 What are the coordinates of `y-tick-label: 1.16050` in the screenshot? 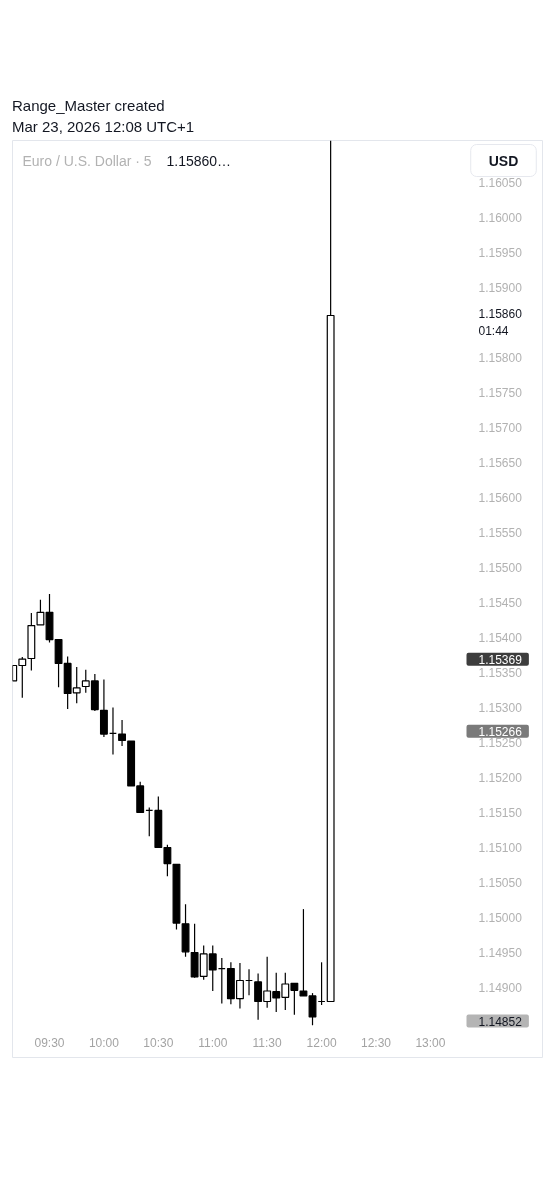 It's located at (500, 183).